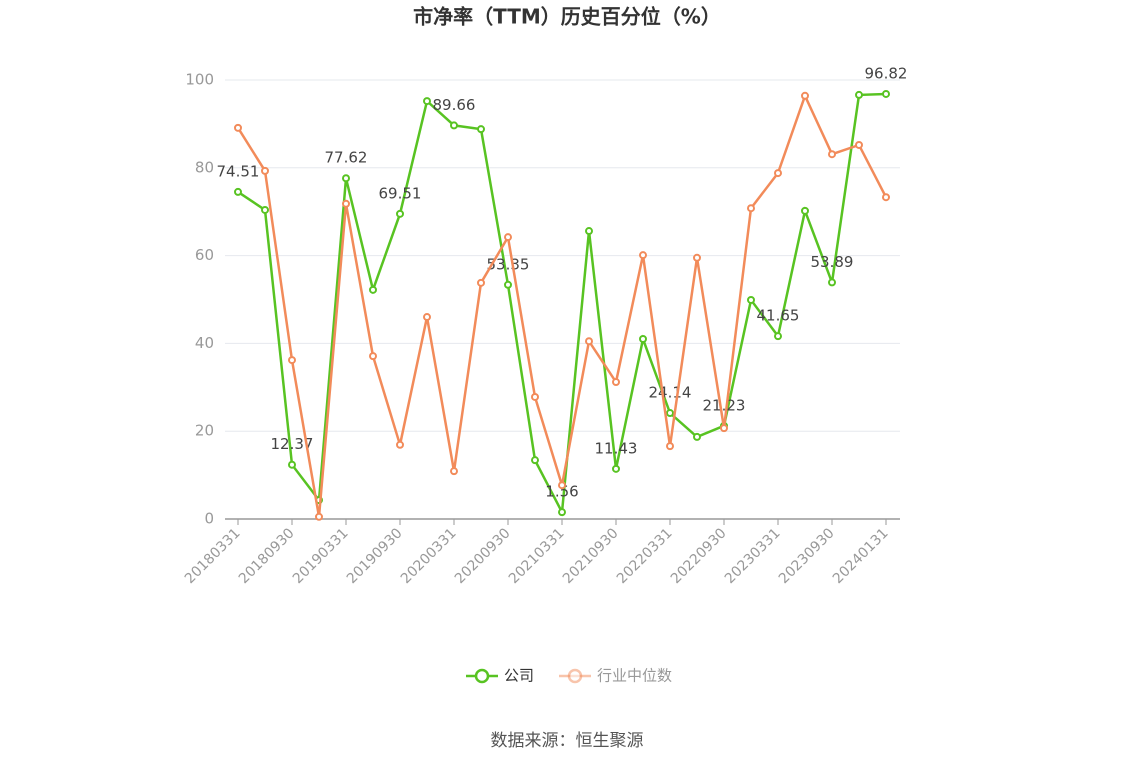 The image size is (1134, 766). I want to click on data-label: 41.65, so click(778, 316).